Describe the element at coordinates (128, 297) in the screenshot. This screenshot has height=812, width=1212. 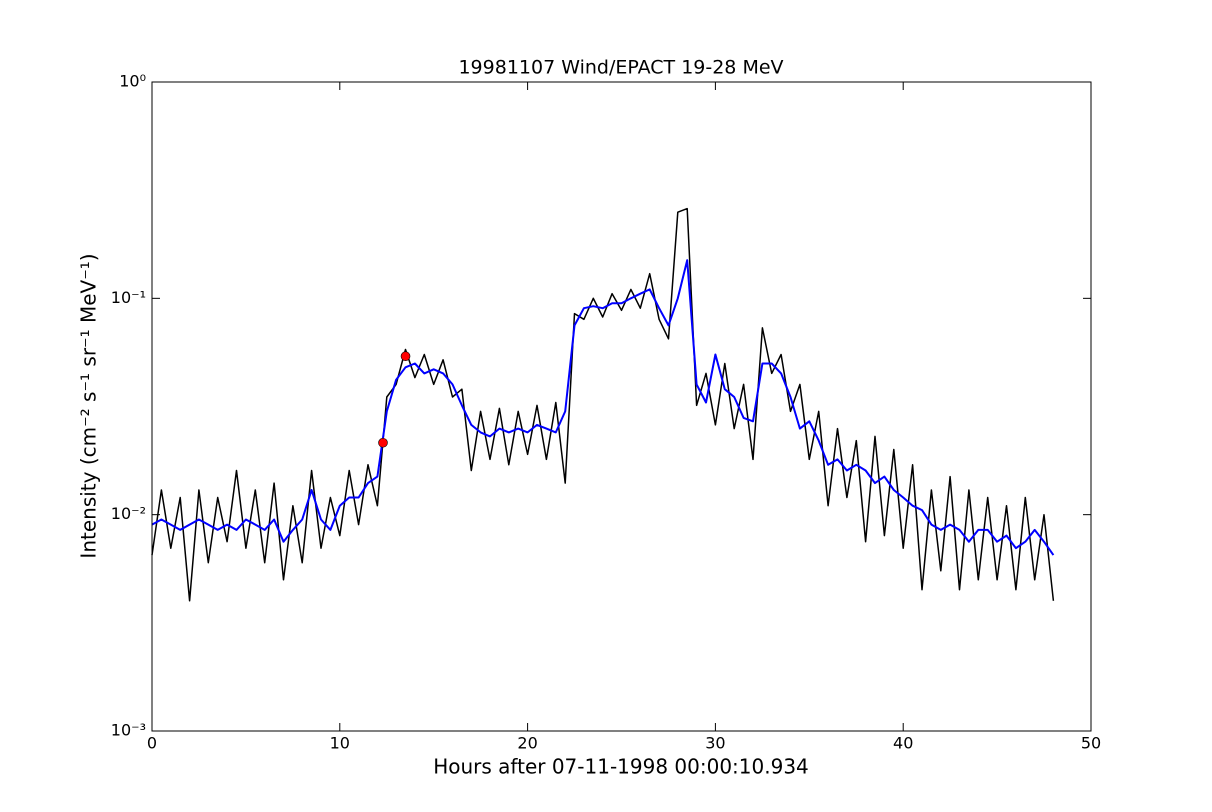
I see `y-tick-label: 10⁻¹` at that location.